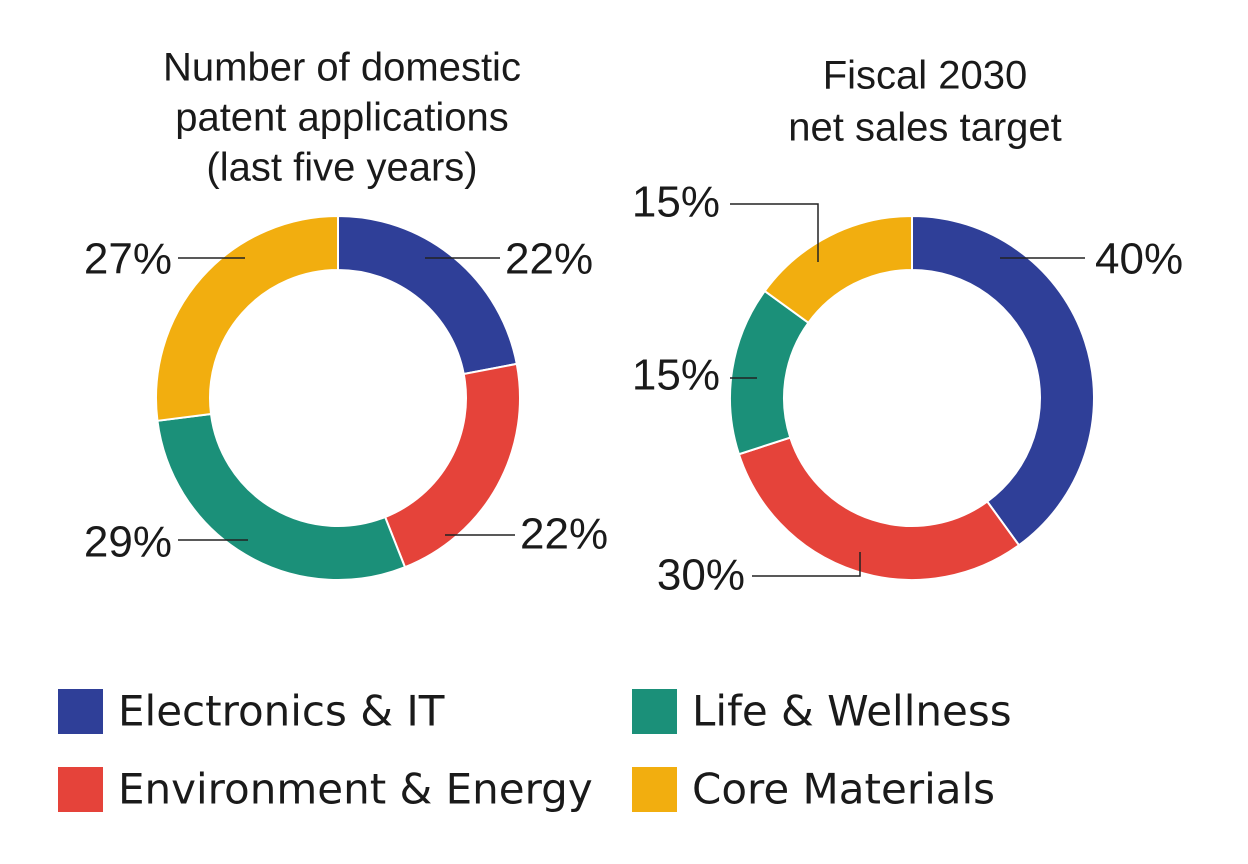 The width and height of the screenshot is (1248, 864). Describe the element at coordinates (342, 68) in the screenshot. I see `chart-title: Number of domestic` at that location.